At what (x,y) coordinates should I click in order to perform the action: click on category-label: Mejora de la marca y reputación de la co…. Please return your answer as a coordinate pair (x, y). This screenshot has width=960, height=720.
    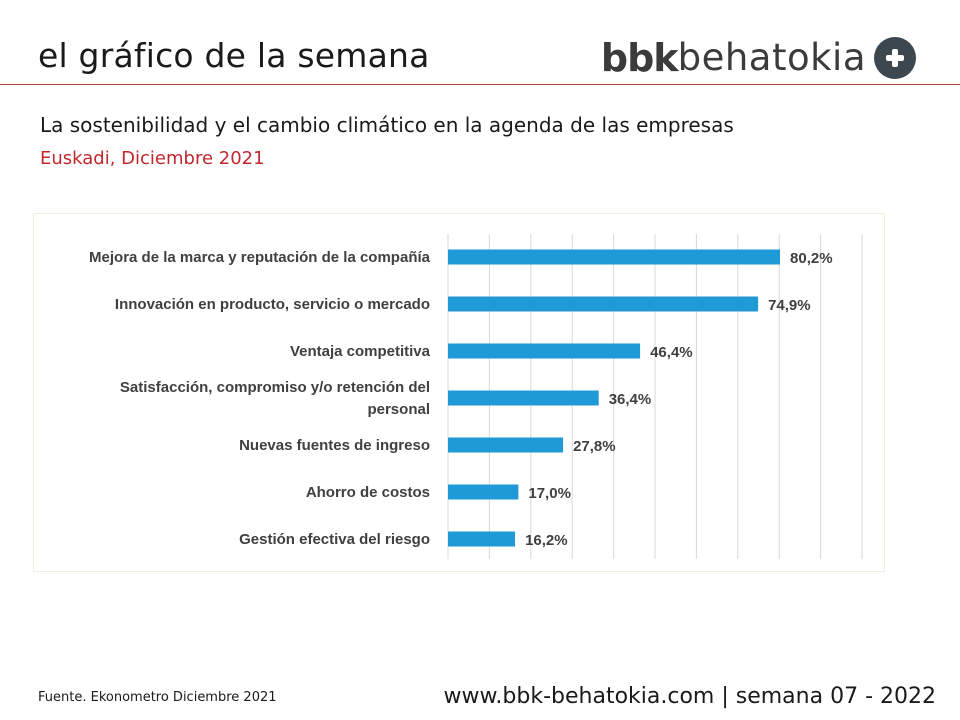
    Looking at the image, I should click on (260, 257).